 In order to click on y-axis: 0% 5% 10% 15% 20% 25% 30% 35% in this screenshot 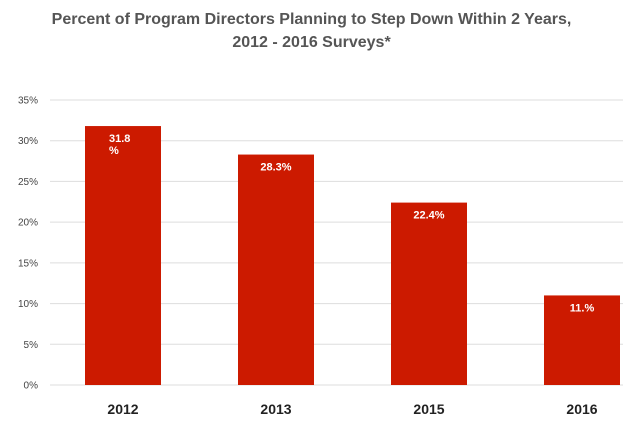, I will do `click(28, 244)`.